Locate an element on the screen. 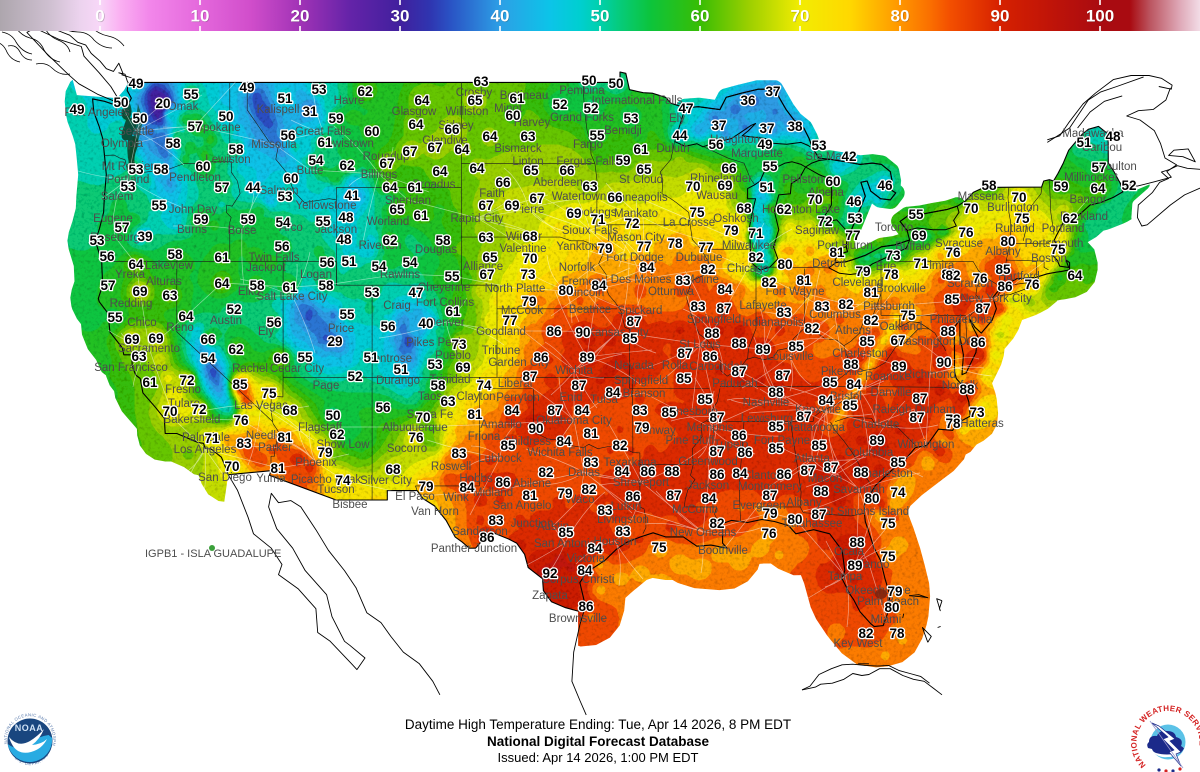 The height and width of the screenshot is (772, 1200). svg-text: Bakersfield is located at coordinates (192, 420).